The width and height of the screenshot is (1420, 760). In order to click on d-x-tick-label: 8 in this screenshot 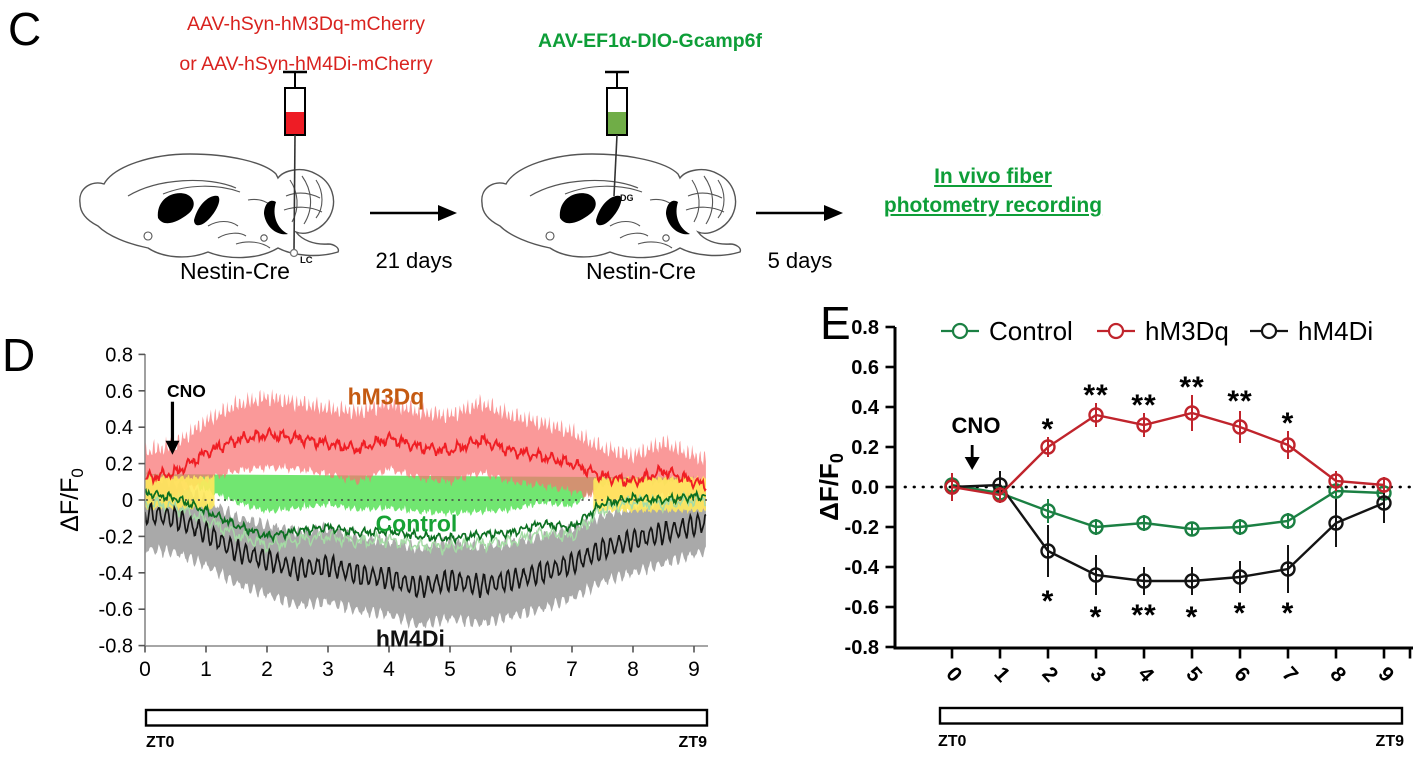, I will do `click(633, 669)`.